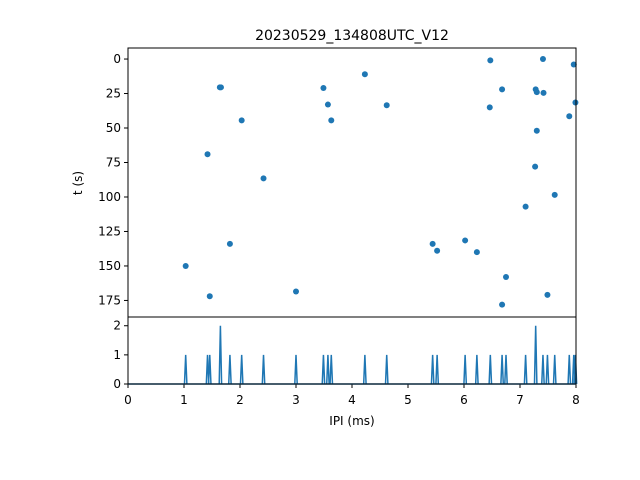  Describe the element at coordinates (184, 400) in the screenshot. I see `x-tick-label: 1` at that location.